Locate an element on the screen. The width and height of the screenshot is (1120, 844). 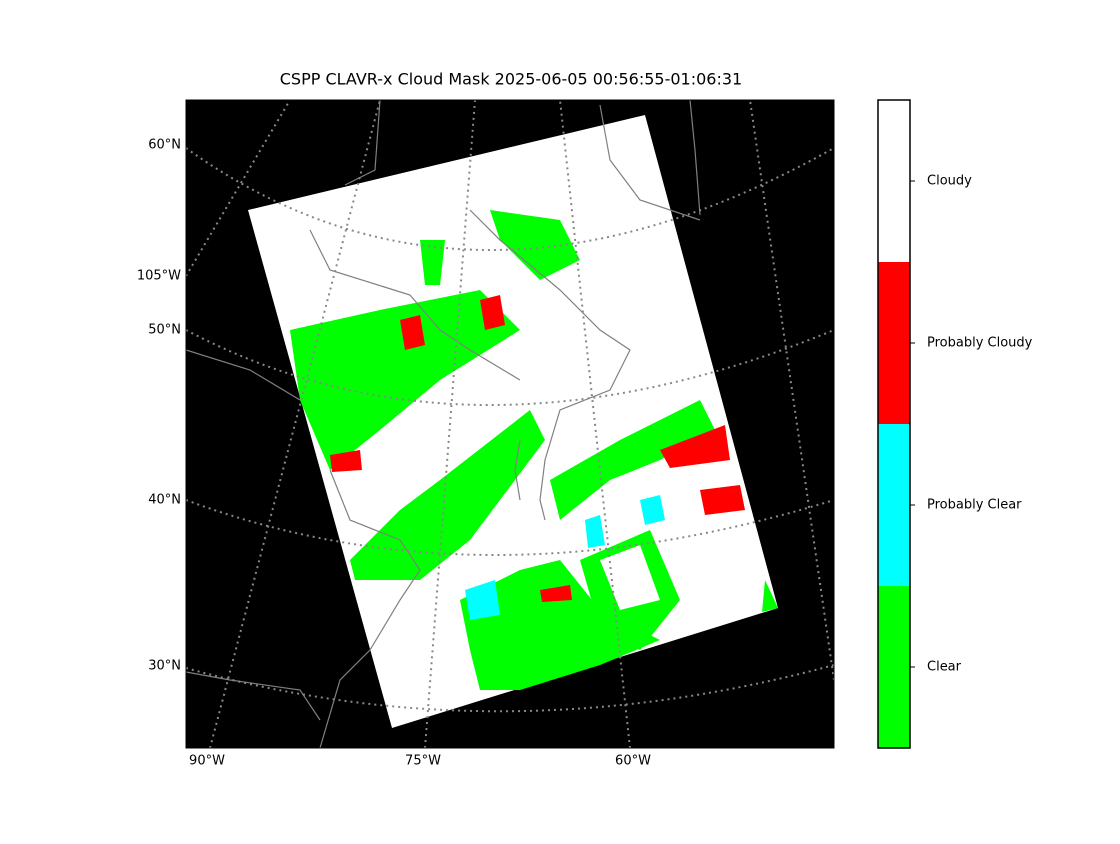
lon-label: 90°W is located at coordinates (207, 761).